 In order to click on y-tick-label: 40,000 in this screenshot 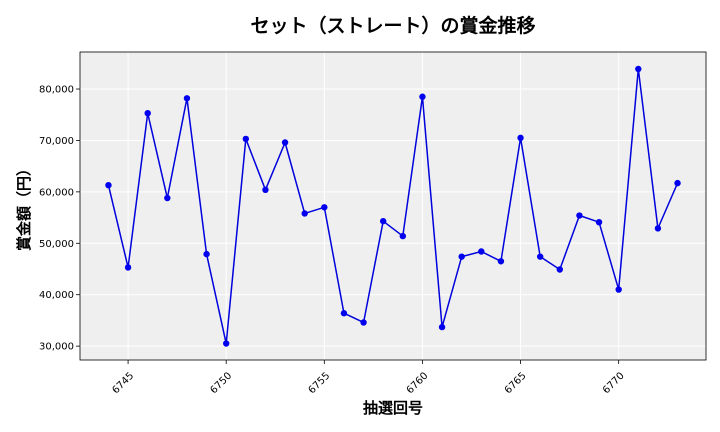, I will do `click(56, 295)`.